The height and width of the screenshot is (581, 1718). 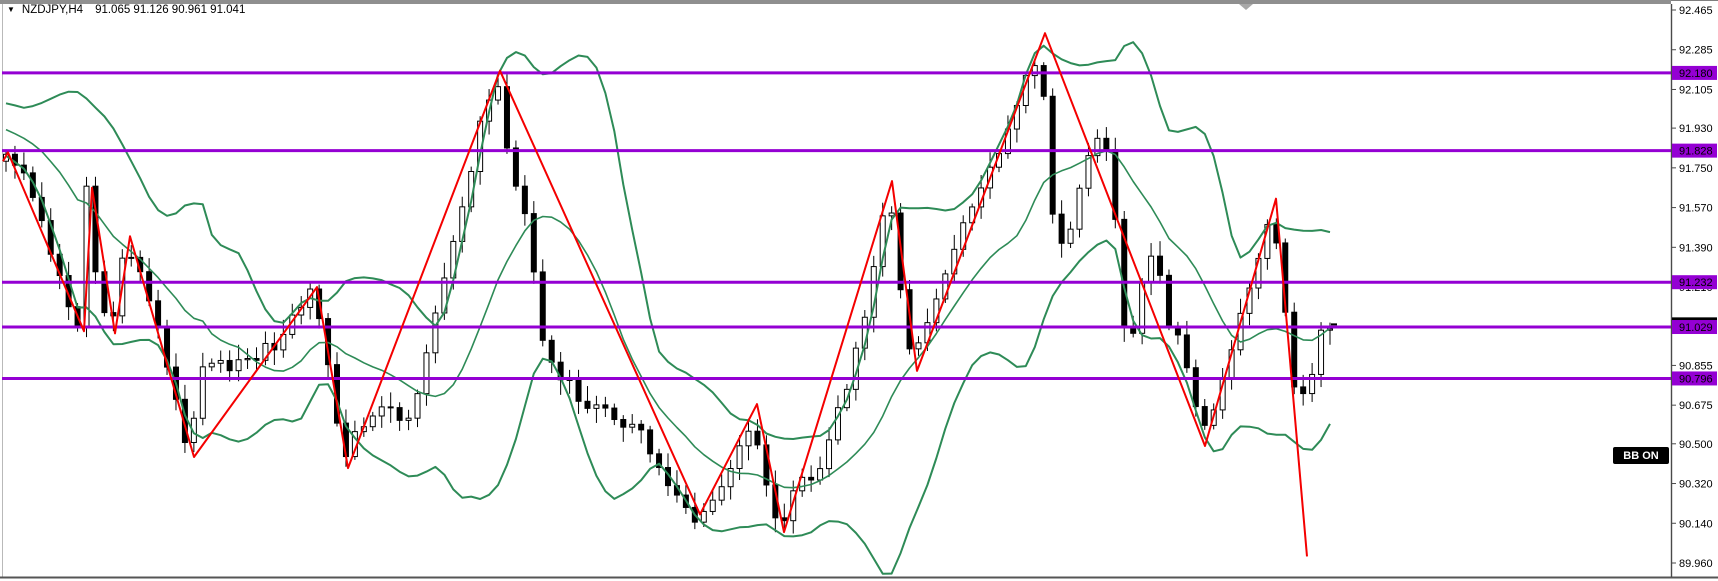 What do you see at coordinates (1246, 7) in the screenshot?
I see `chart-shift-marker-icon` at bounding box center [1246, 7].